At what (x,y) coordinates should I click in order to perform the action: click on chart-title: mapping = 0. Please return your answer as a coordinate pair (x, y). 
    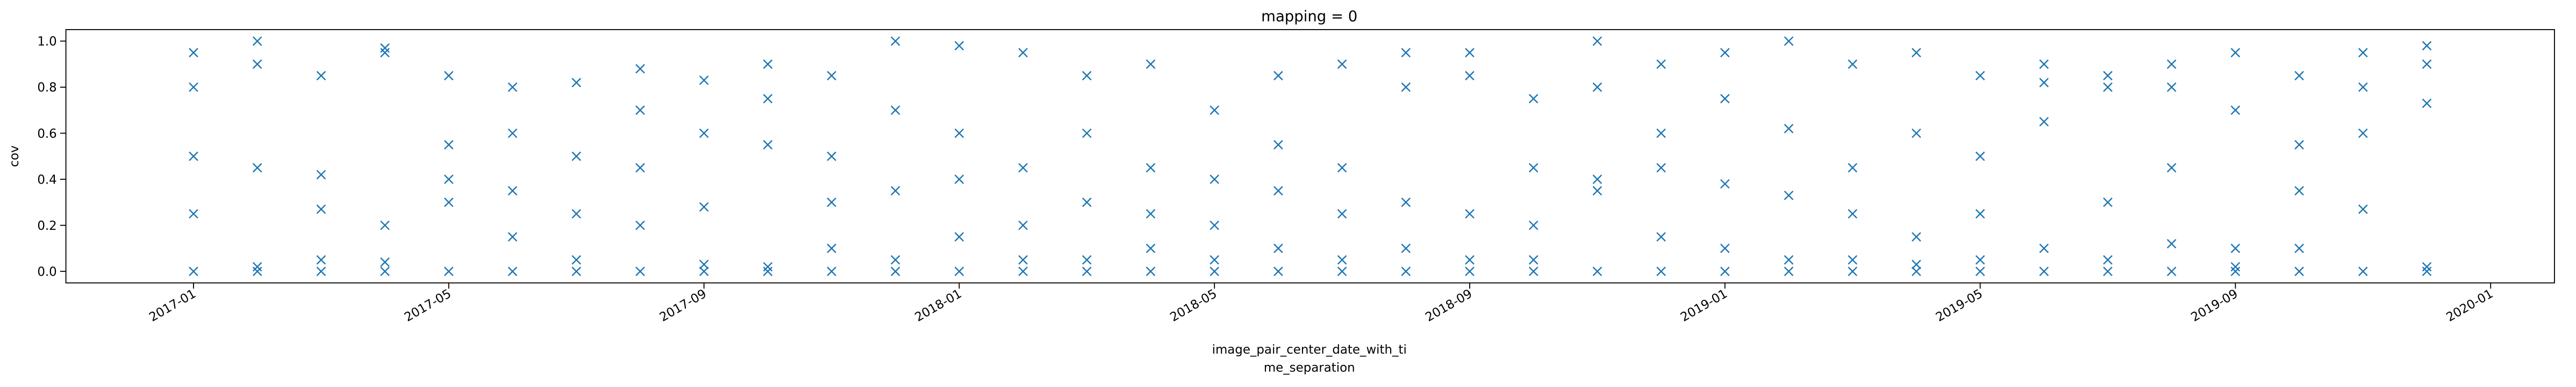
    Looking at the image, I should click on (1309, 16).